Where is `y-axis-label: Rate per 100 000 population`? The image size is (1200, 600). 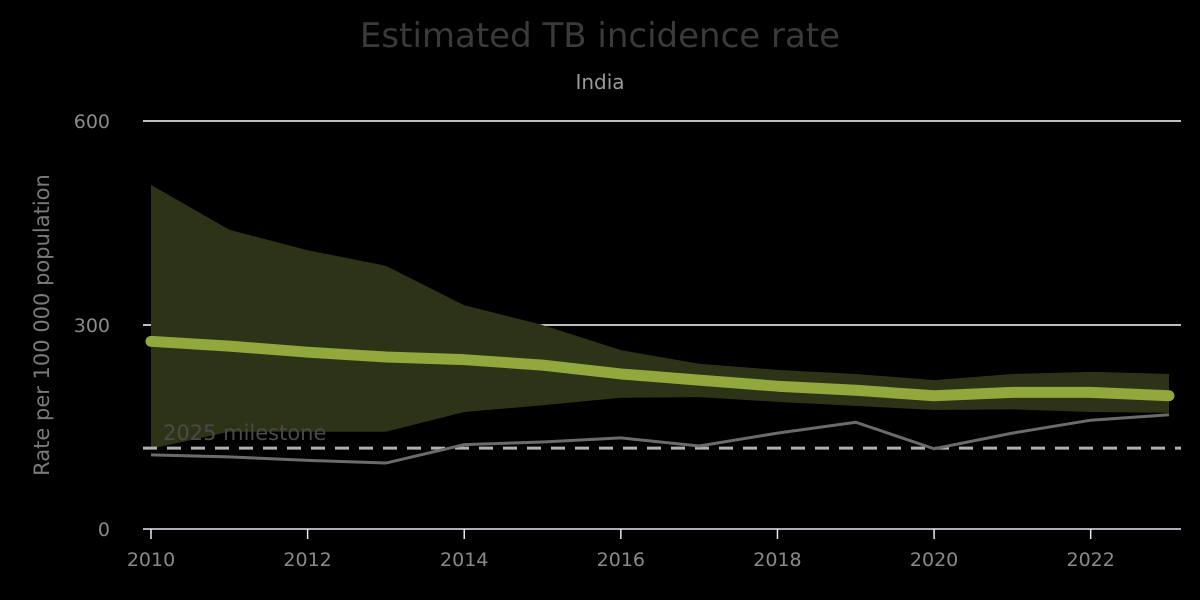
y-axis-label: Rate per 100 000 population is located at coordinates (42, 325).